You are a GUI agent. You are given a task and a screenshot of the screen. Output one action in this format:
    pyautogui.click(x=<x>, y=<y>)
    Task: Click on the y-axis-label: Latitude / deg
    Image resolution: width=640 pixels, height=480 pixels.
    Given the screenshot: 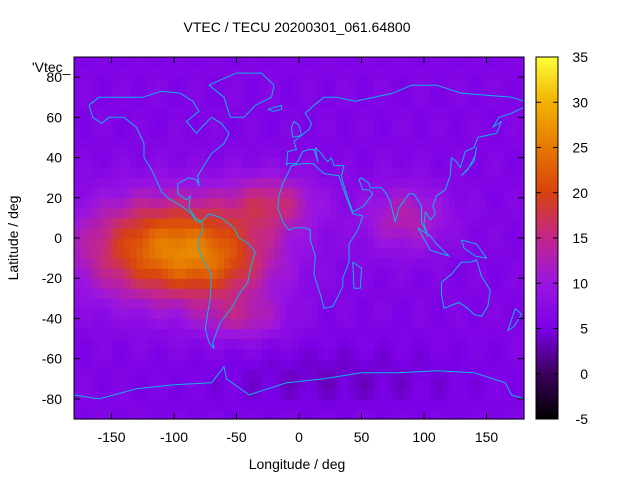 What is the action you would take?
    pyautogui.click(x=13, y=238)
    